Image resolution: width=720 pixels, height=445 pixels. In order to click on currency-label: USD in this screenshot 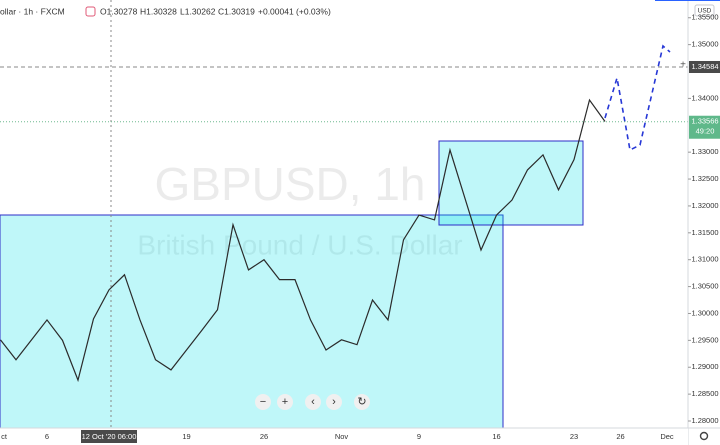, I will do `click(705, 11)`.